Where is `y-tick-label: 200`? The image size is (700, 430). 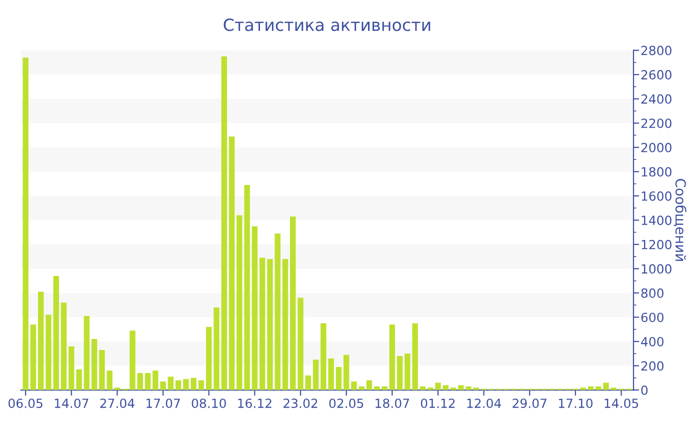 y-tick-label: 200 is located at coordinates (652, 366).